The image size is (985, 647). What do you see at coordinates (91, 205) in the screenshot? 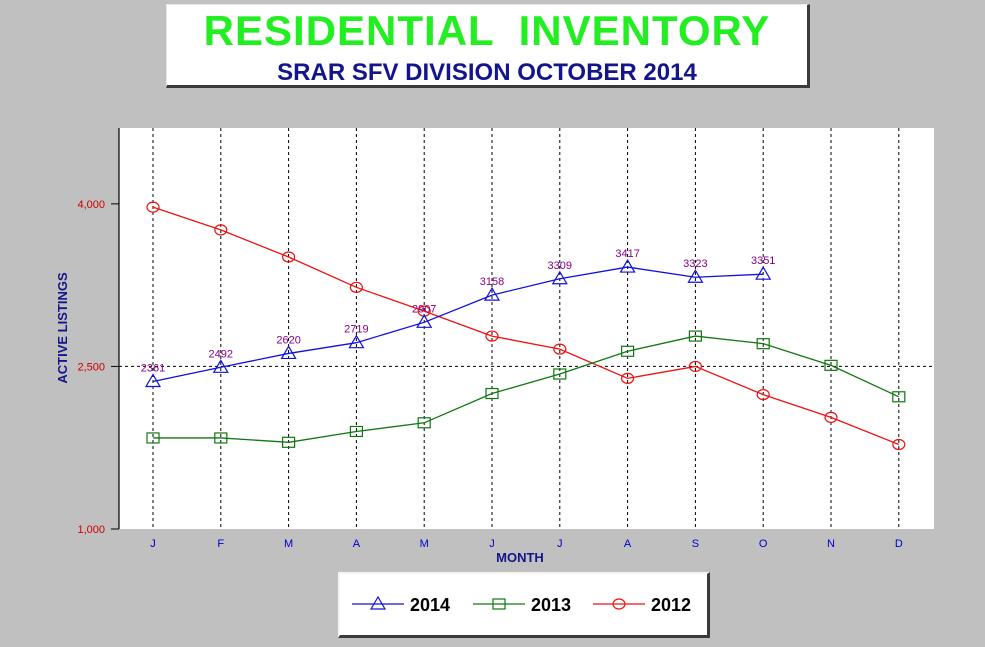
I see `y-tick-label: 4,000` at bounding box center [91, 205].